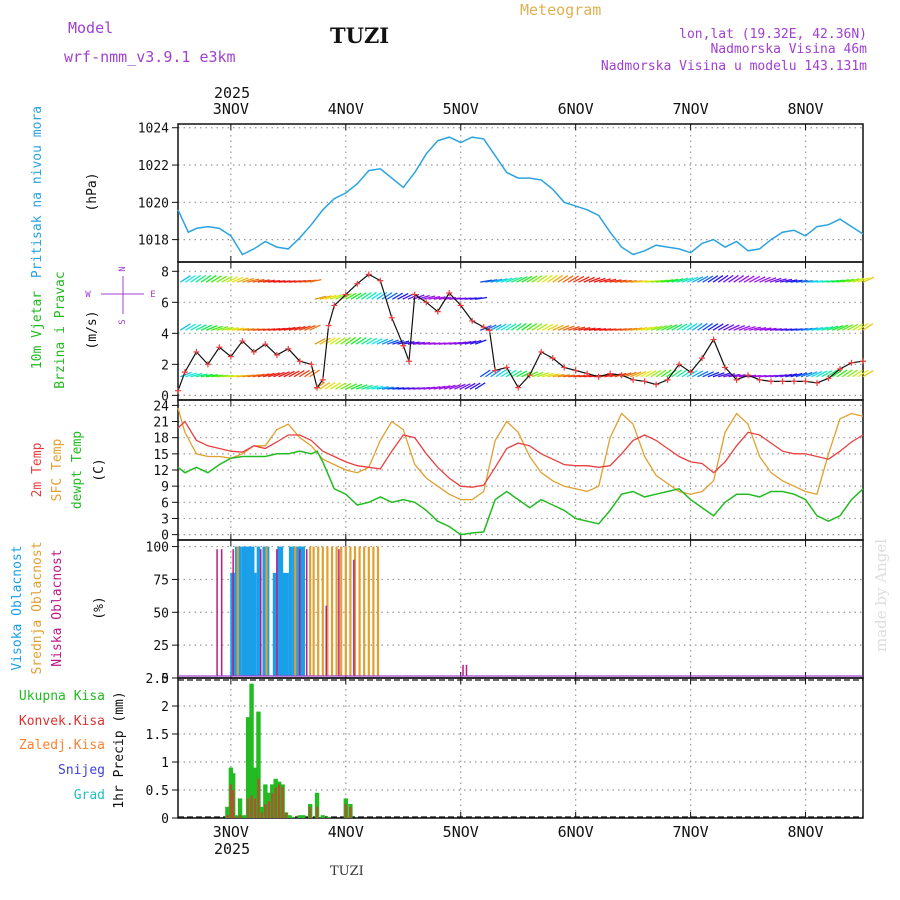 The height and width of the screenshot is (900, 900). Describe the element at coordinates (161, 613) in the screenshot. I see `cloud-ytick-label: 50` at that location.